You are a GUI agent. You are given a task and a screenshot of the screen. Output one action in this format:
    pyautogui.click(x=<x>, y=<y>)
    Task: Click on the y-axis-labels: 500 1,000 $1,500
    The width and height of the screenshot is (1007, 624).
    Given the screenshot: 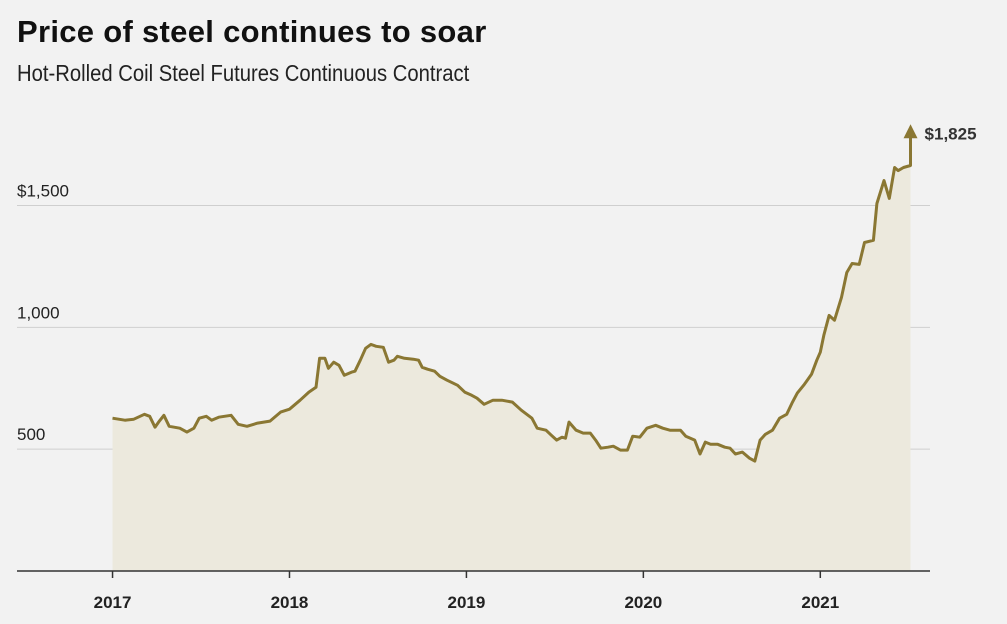 What is the action you would take?
    pyautogui.click(x=43, y=312)
    